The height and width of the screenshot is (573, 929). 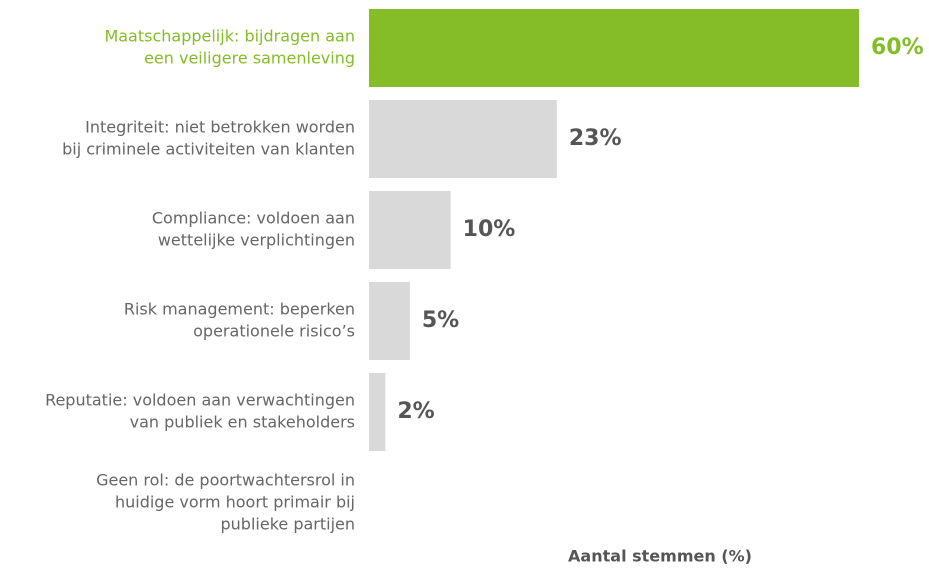 I want to click on value-label: 23%, so click(x=595, y=138).